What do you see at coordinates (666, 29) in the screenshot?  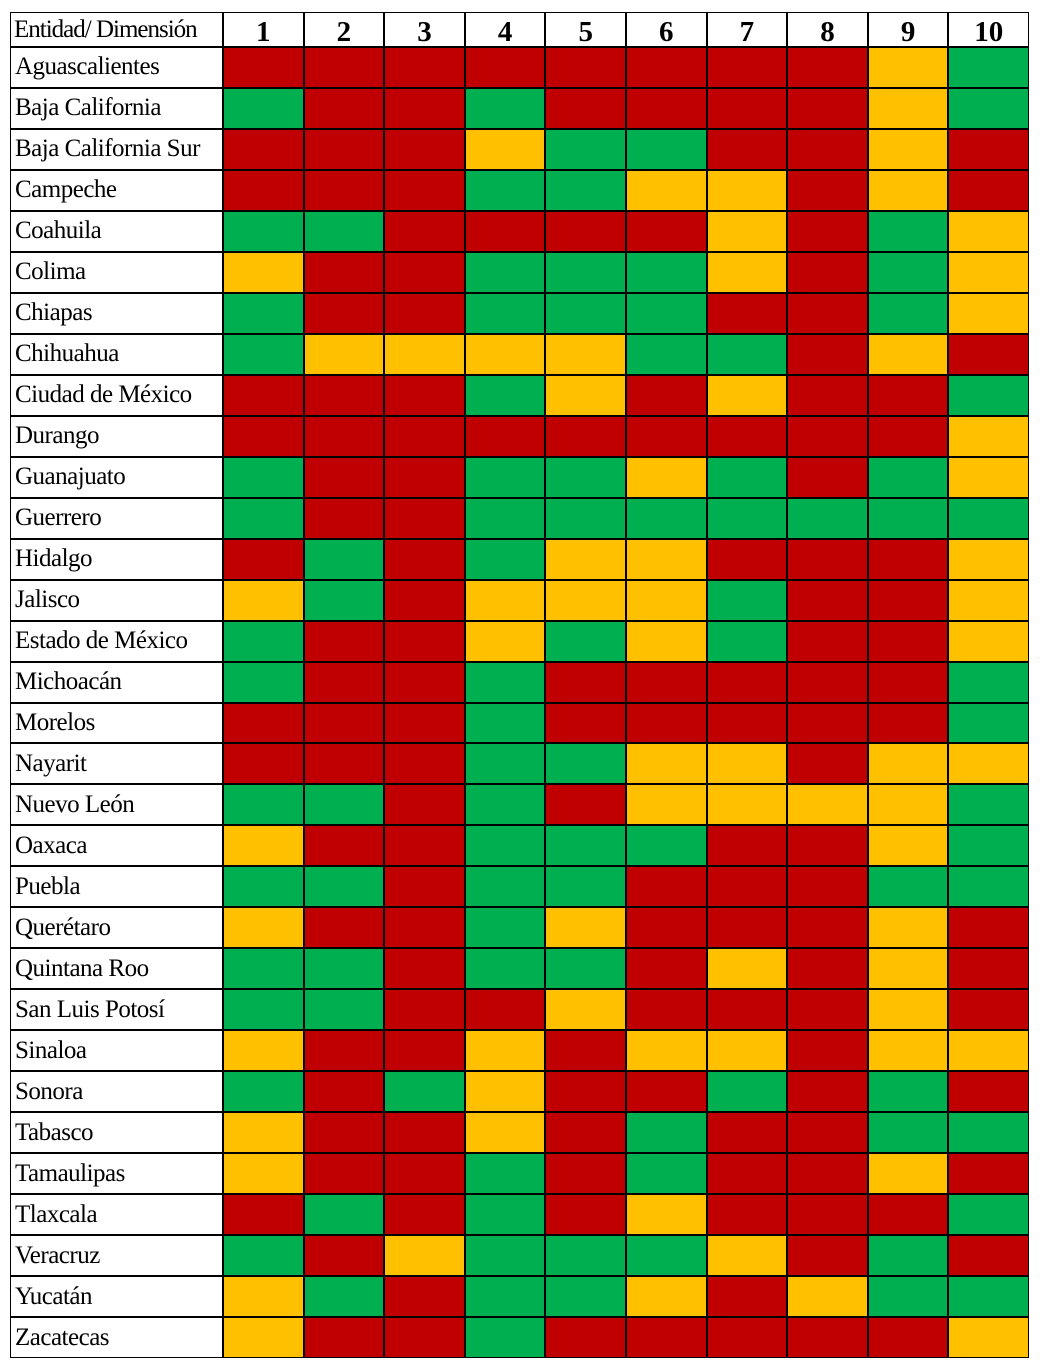 I see `header-number: 6` at bounding box center [666, 29].